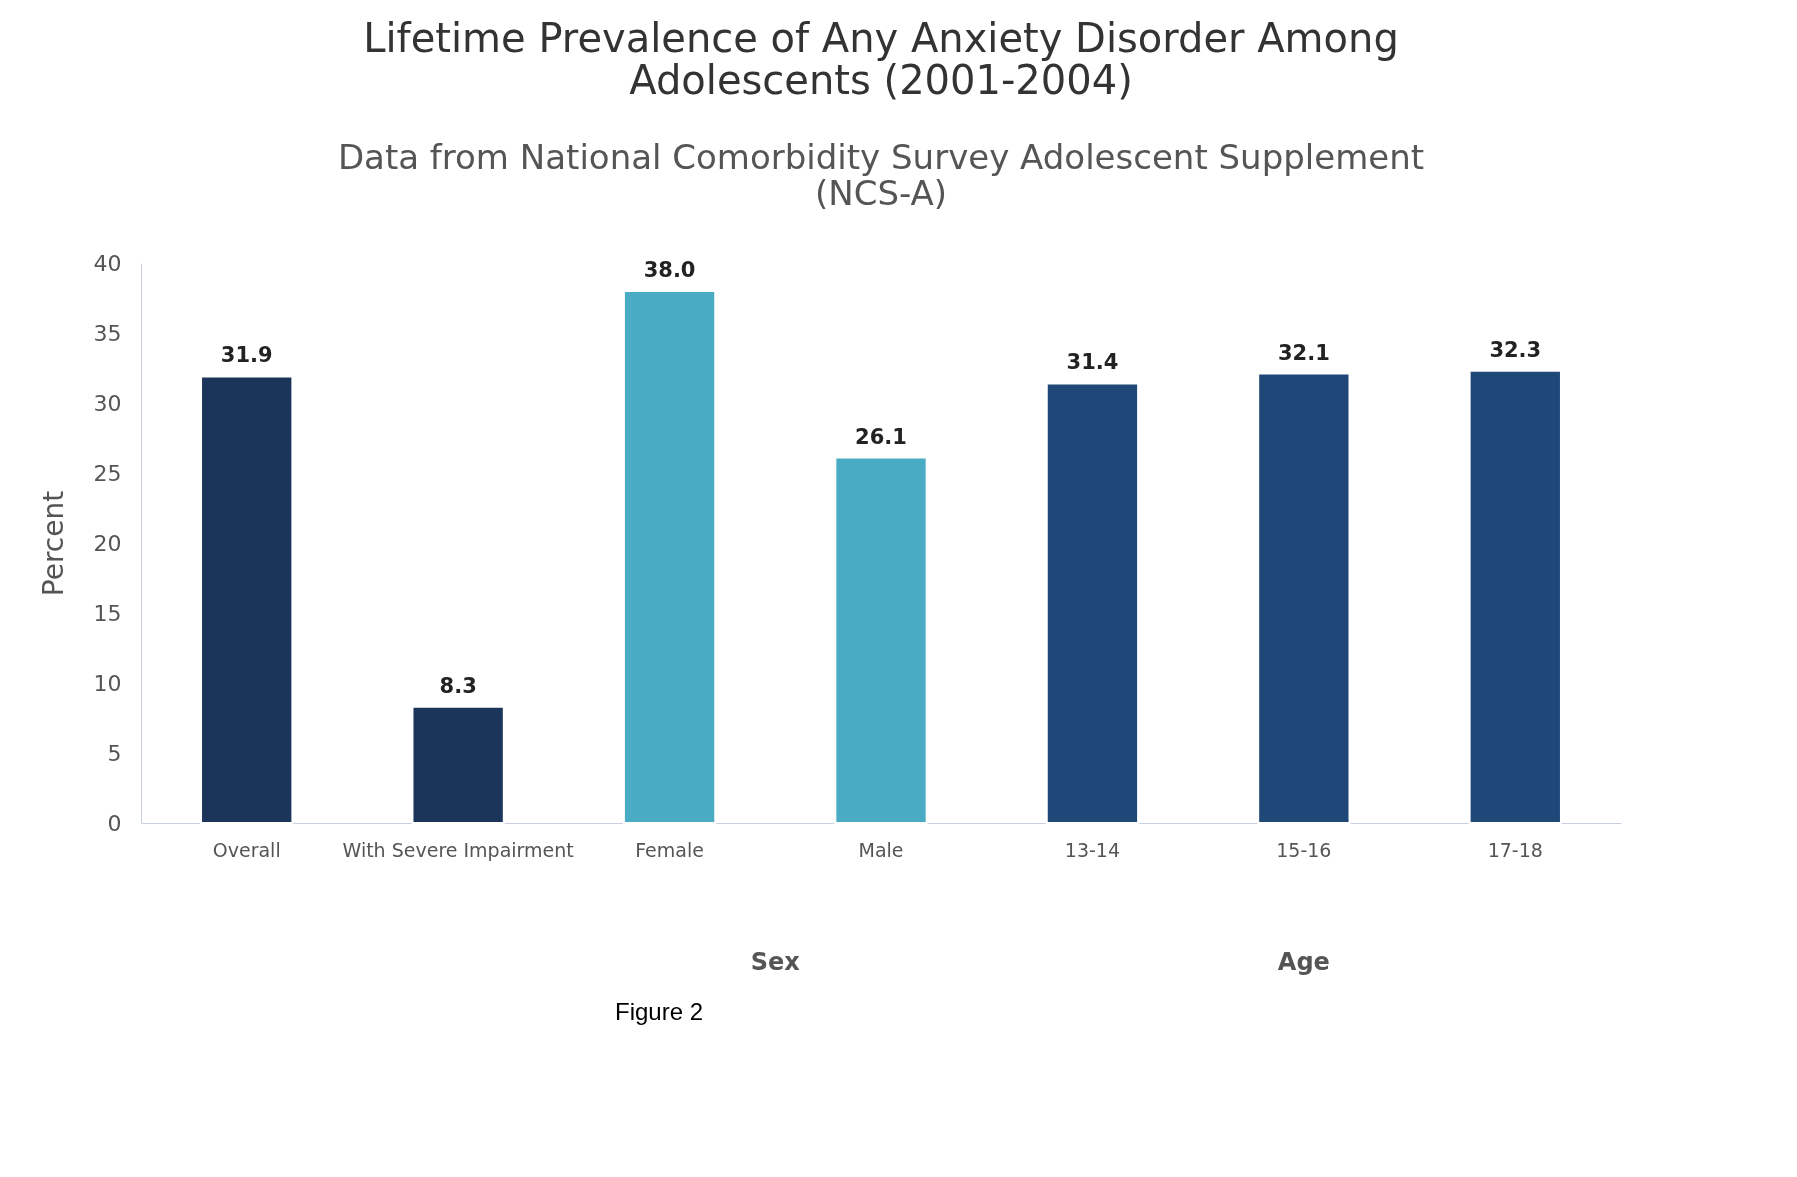 The height and width of the screenshot is (1177, 1797). I want to click on data-label: 38.0, so click(669, 270).